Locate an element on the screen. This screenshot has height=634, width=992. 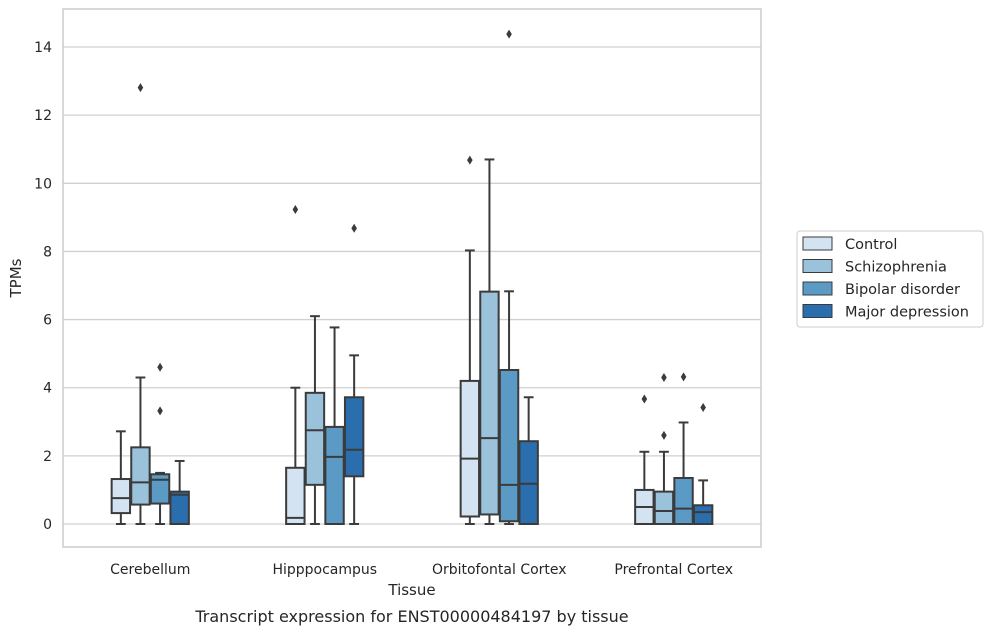
y-tick-label: 0 is located at coordinates (47, 525).